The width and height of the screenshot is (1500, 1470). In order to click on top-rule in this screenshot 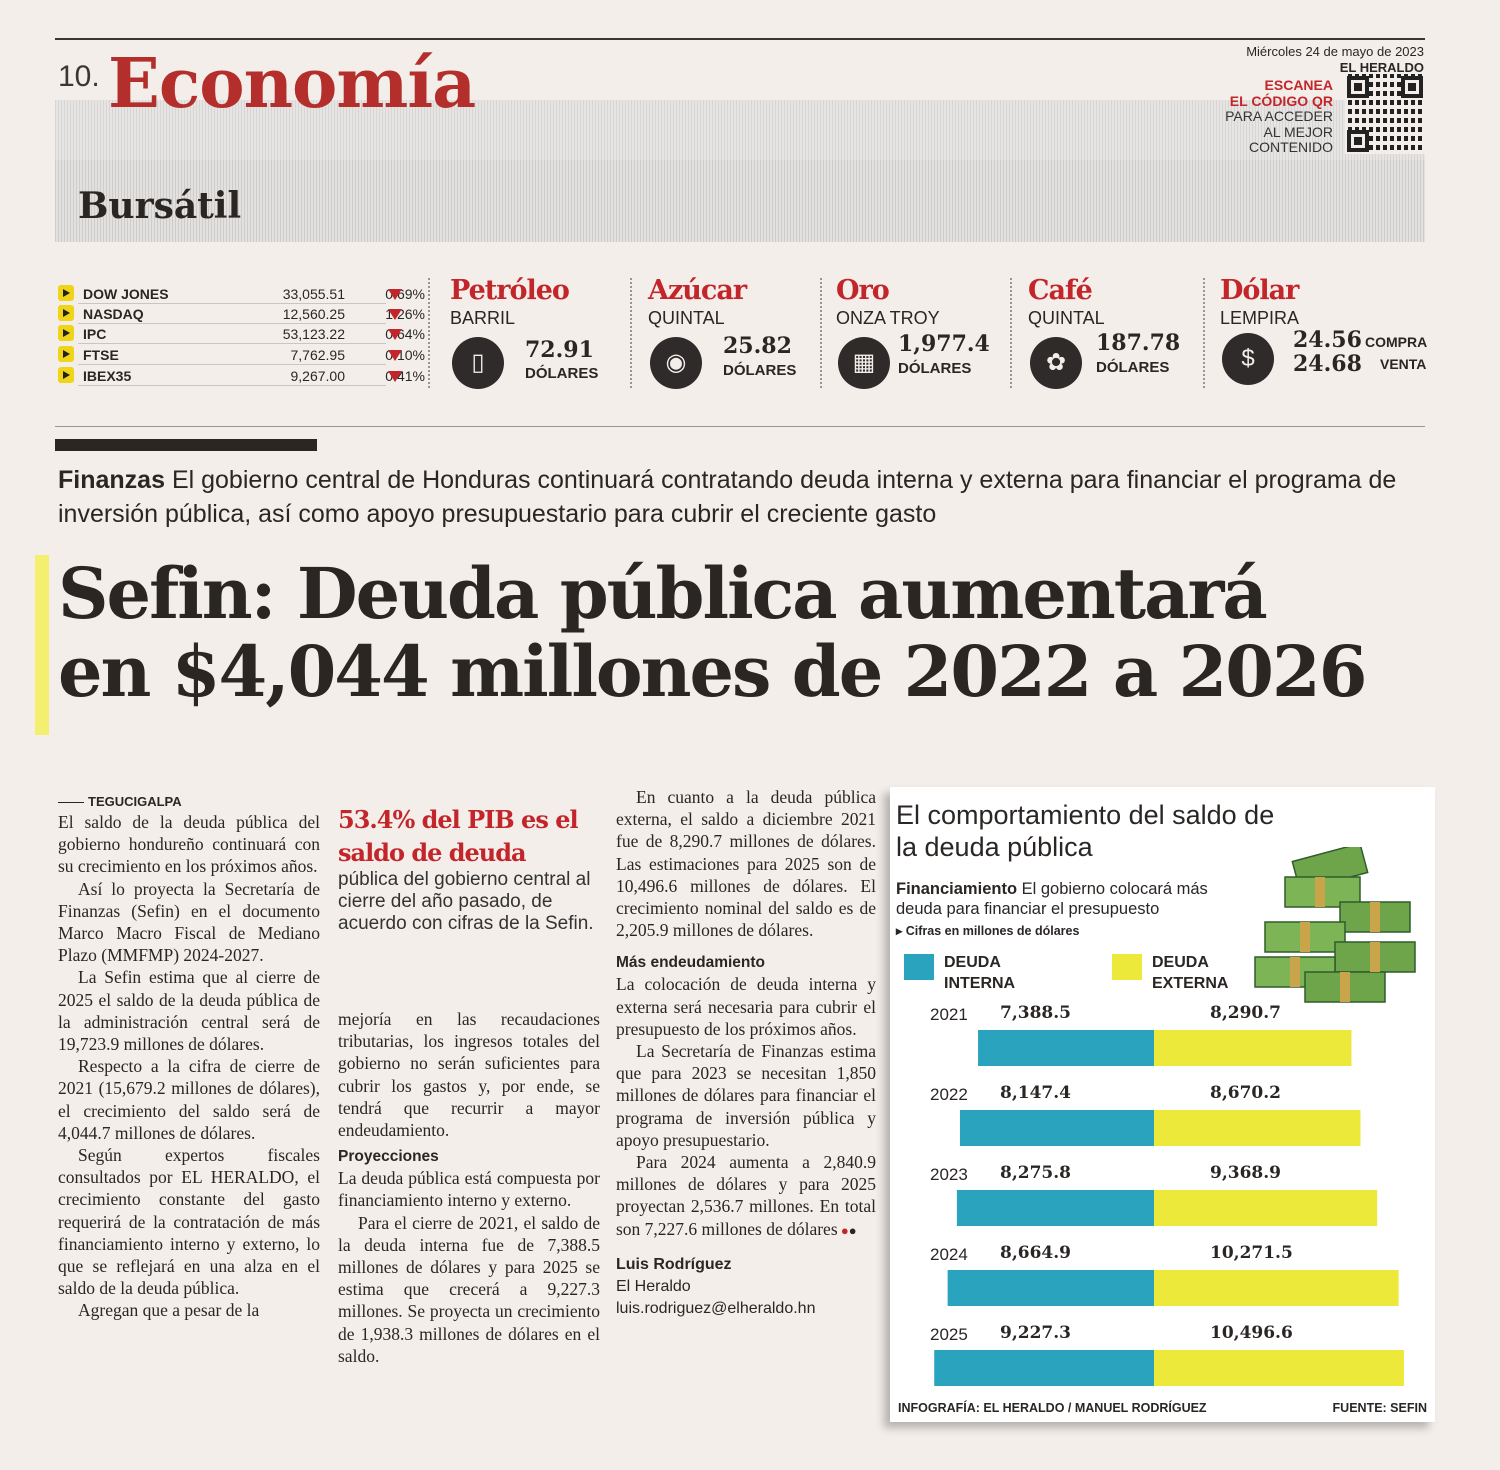, I will do `click(740, 39)`.